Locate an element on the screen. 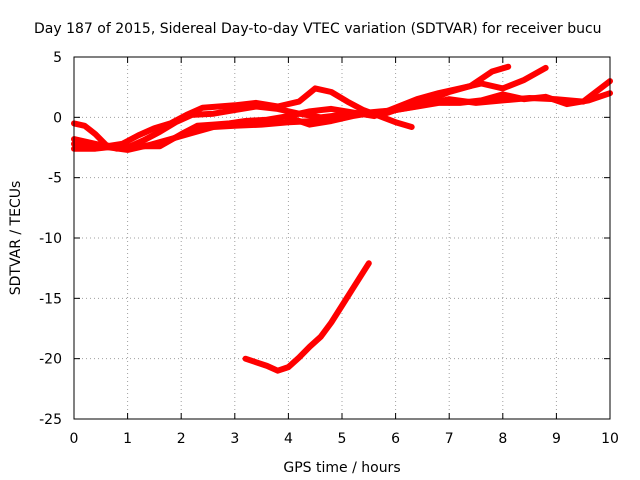 The image size is (640, 480). y-tick-label: 5 is located at coordinates (57, 58).